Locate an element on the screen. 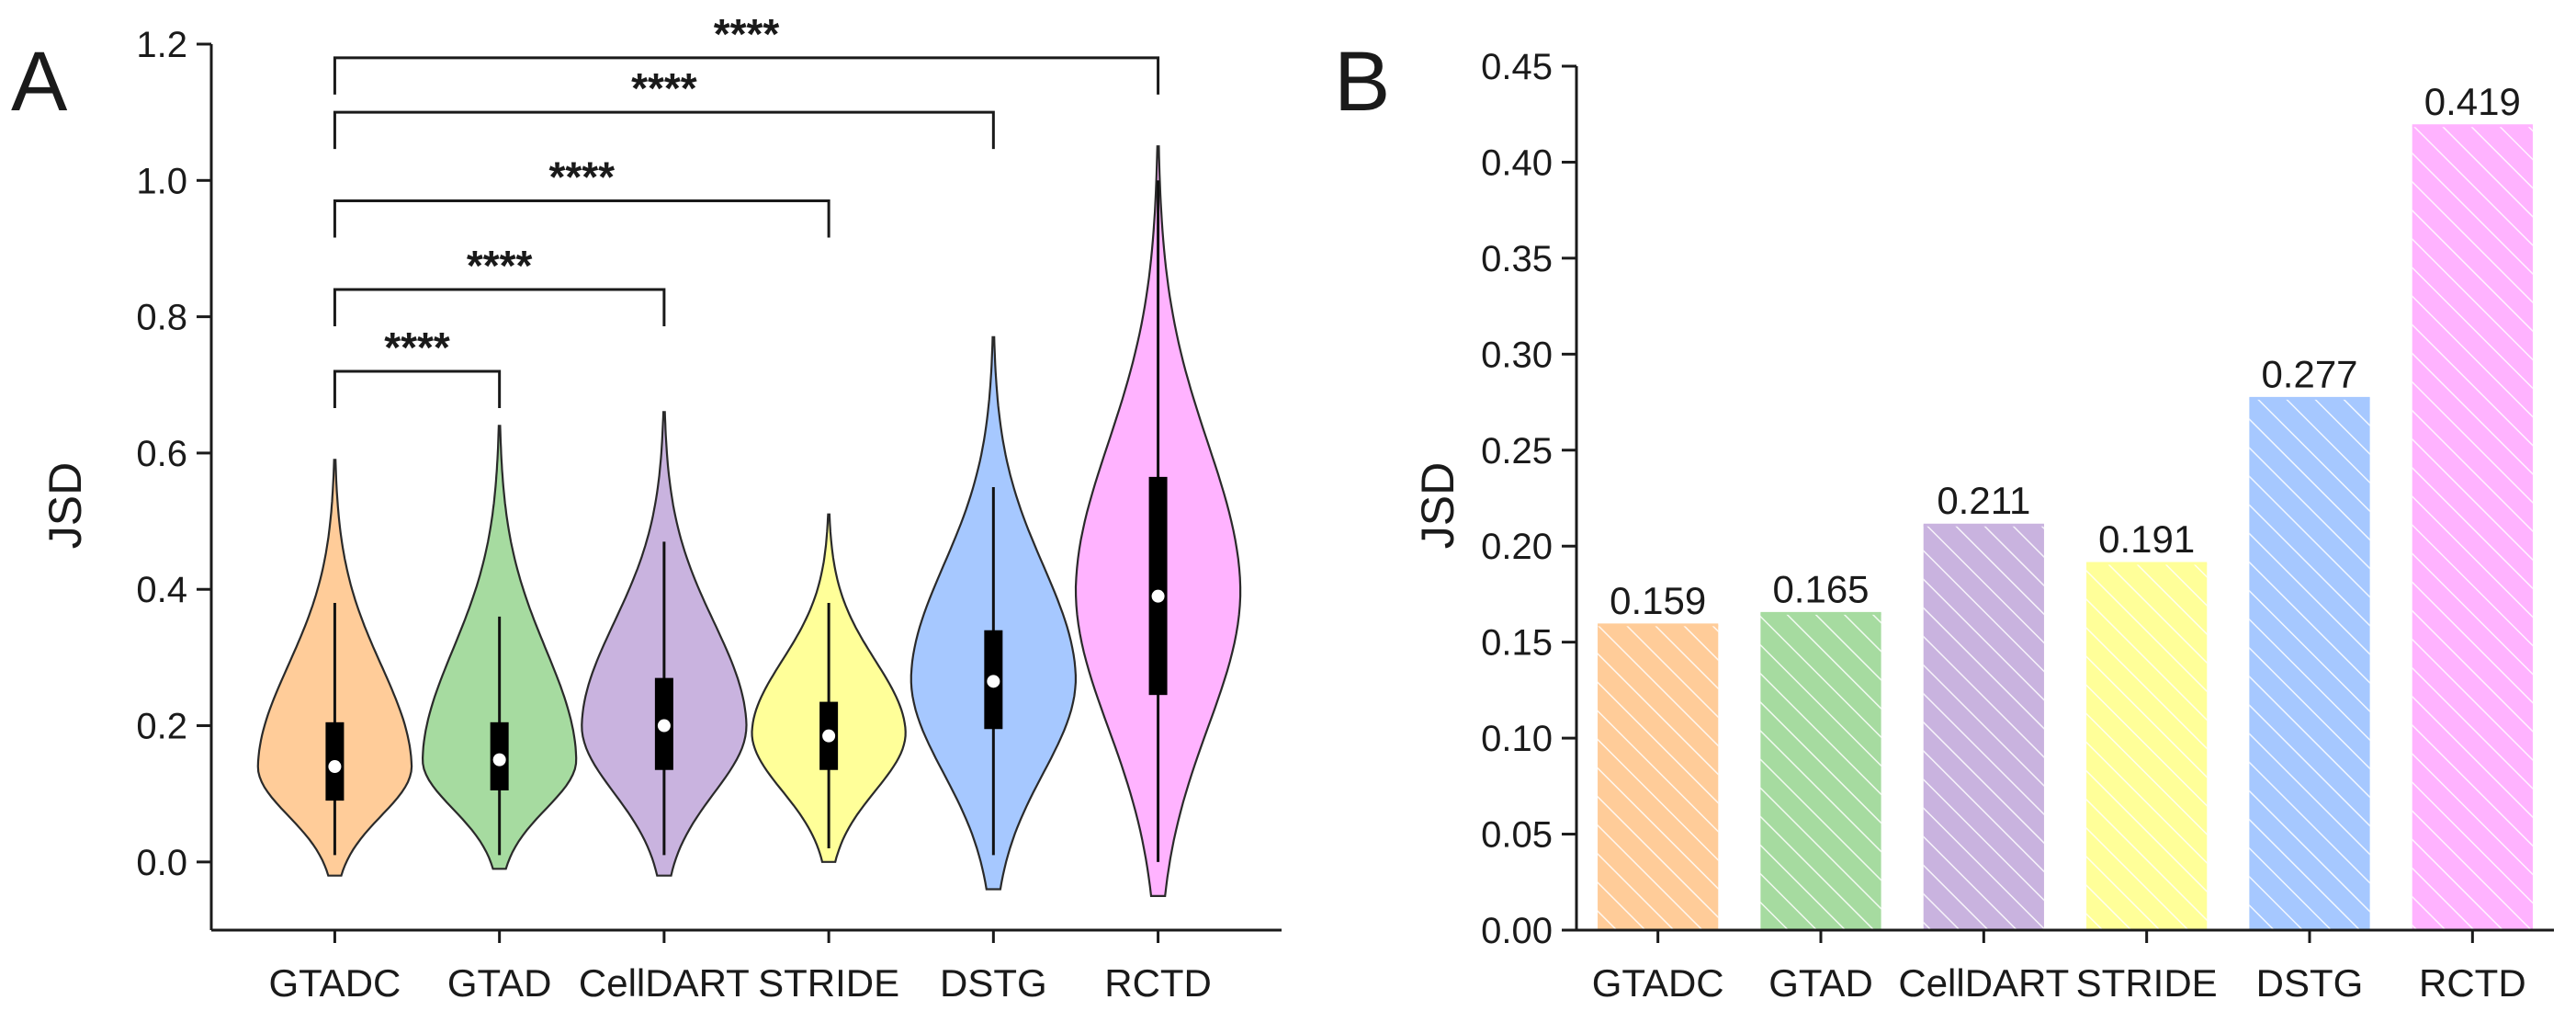 The height and width of the screenshot is (1011, 2576). median-dot-celldart is located at coordinates (664, 726).